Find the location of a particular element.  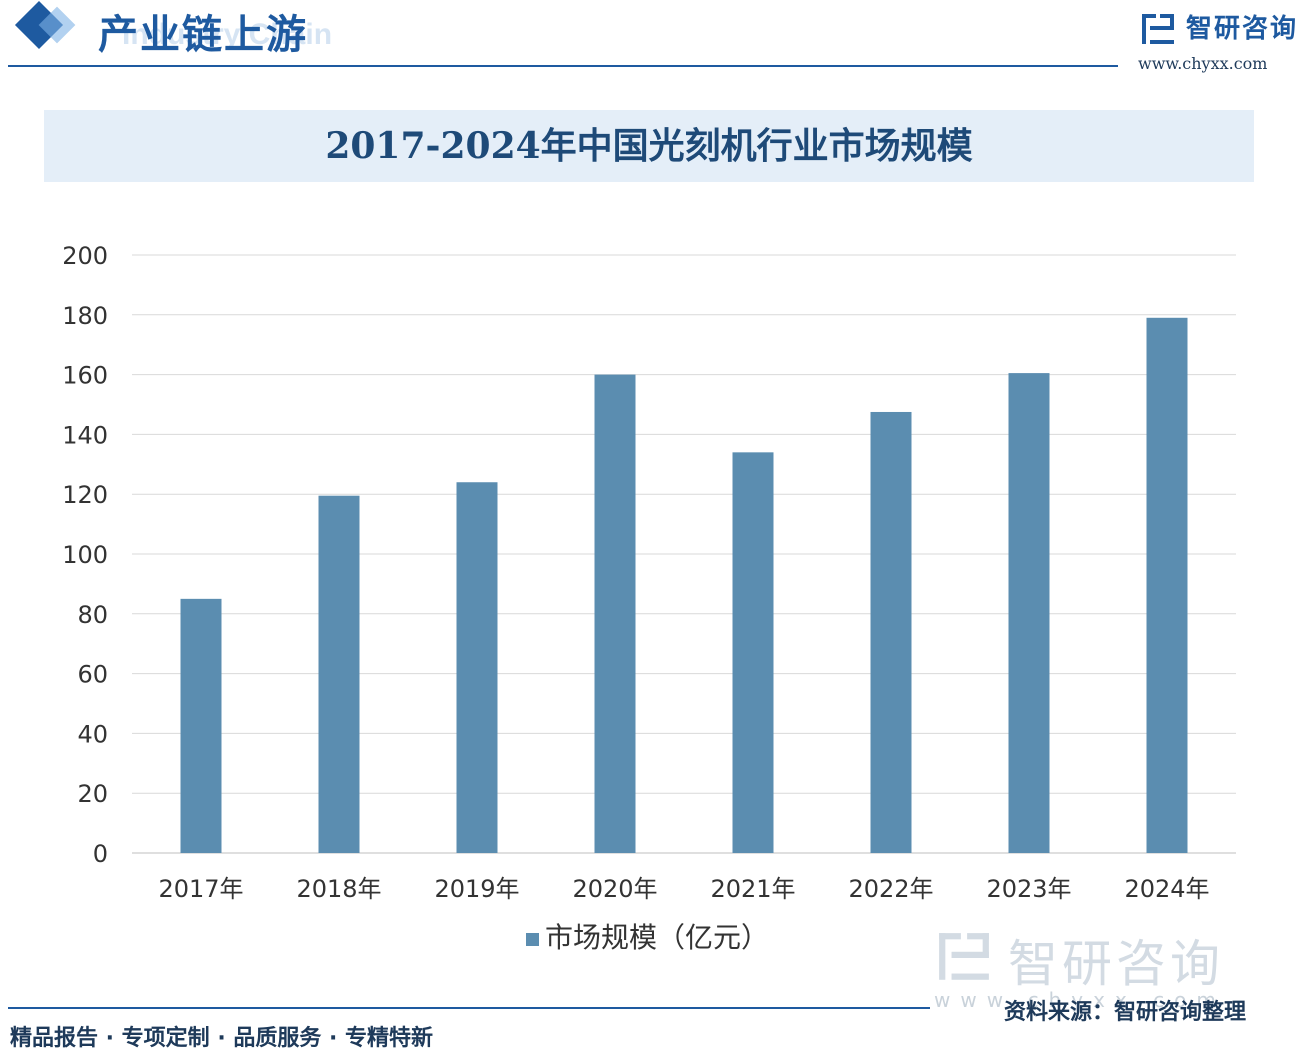

brand-logo-icon is located at coordinates (1158, 29).